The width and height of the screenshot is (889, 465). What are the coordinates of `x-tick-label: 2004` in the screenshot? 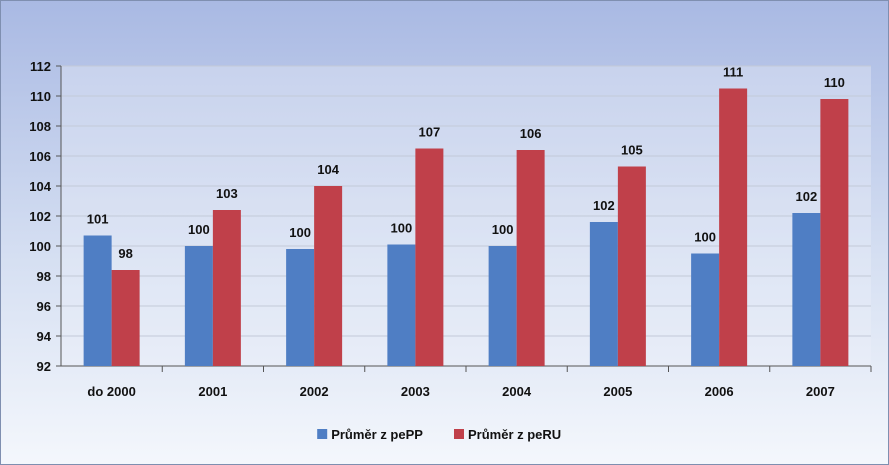 It's located at (517, 391).